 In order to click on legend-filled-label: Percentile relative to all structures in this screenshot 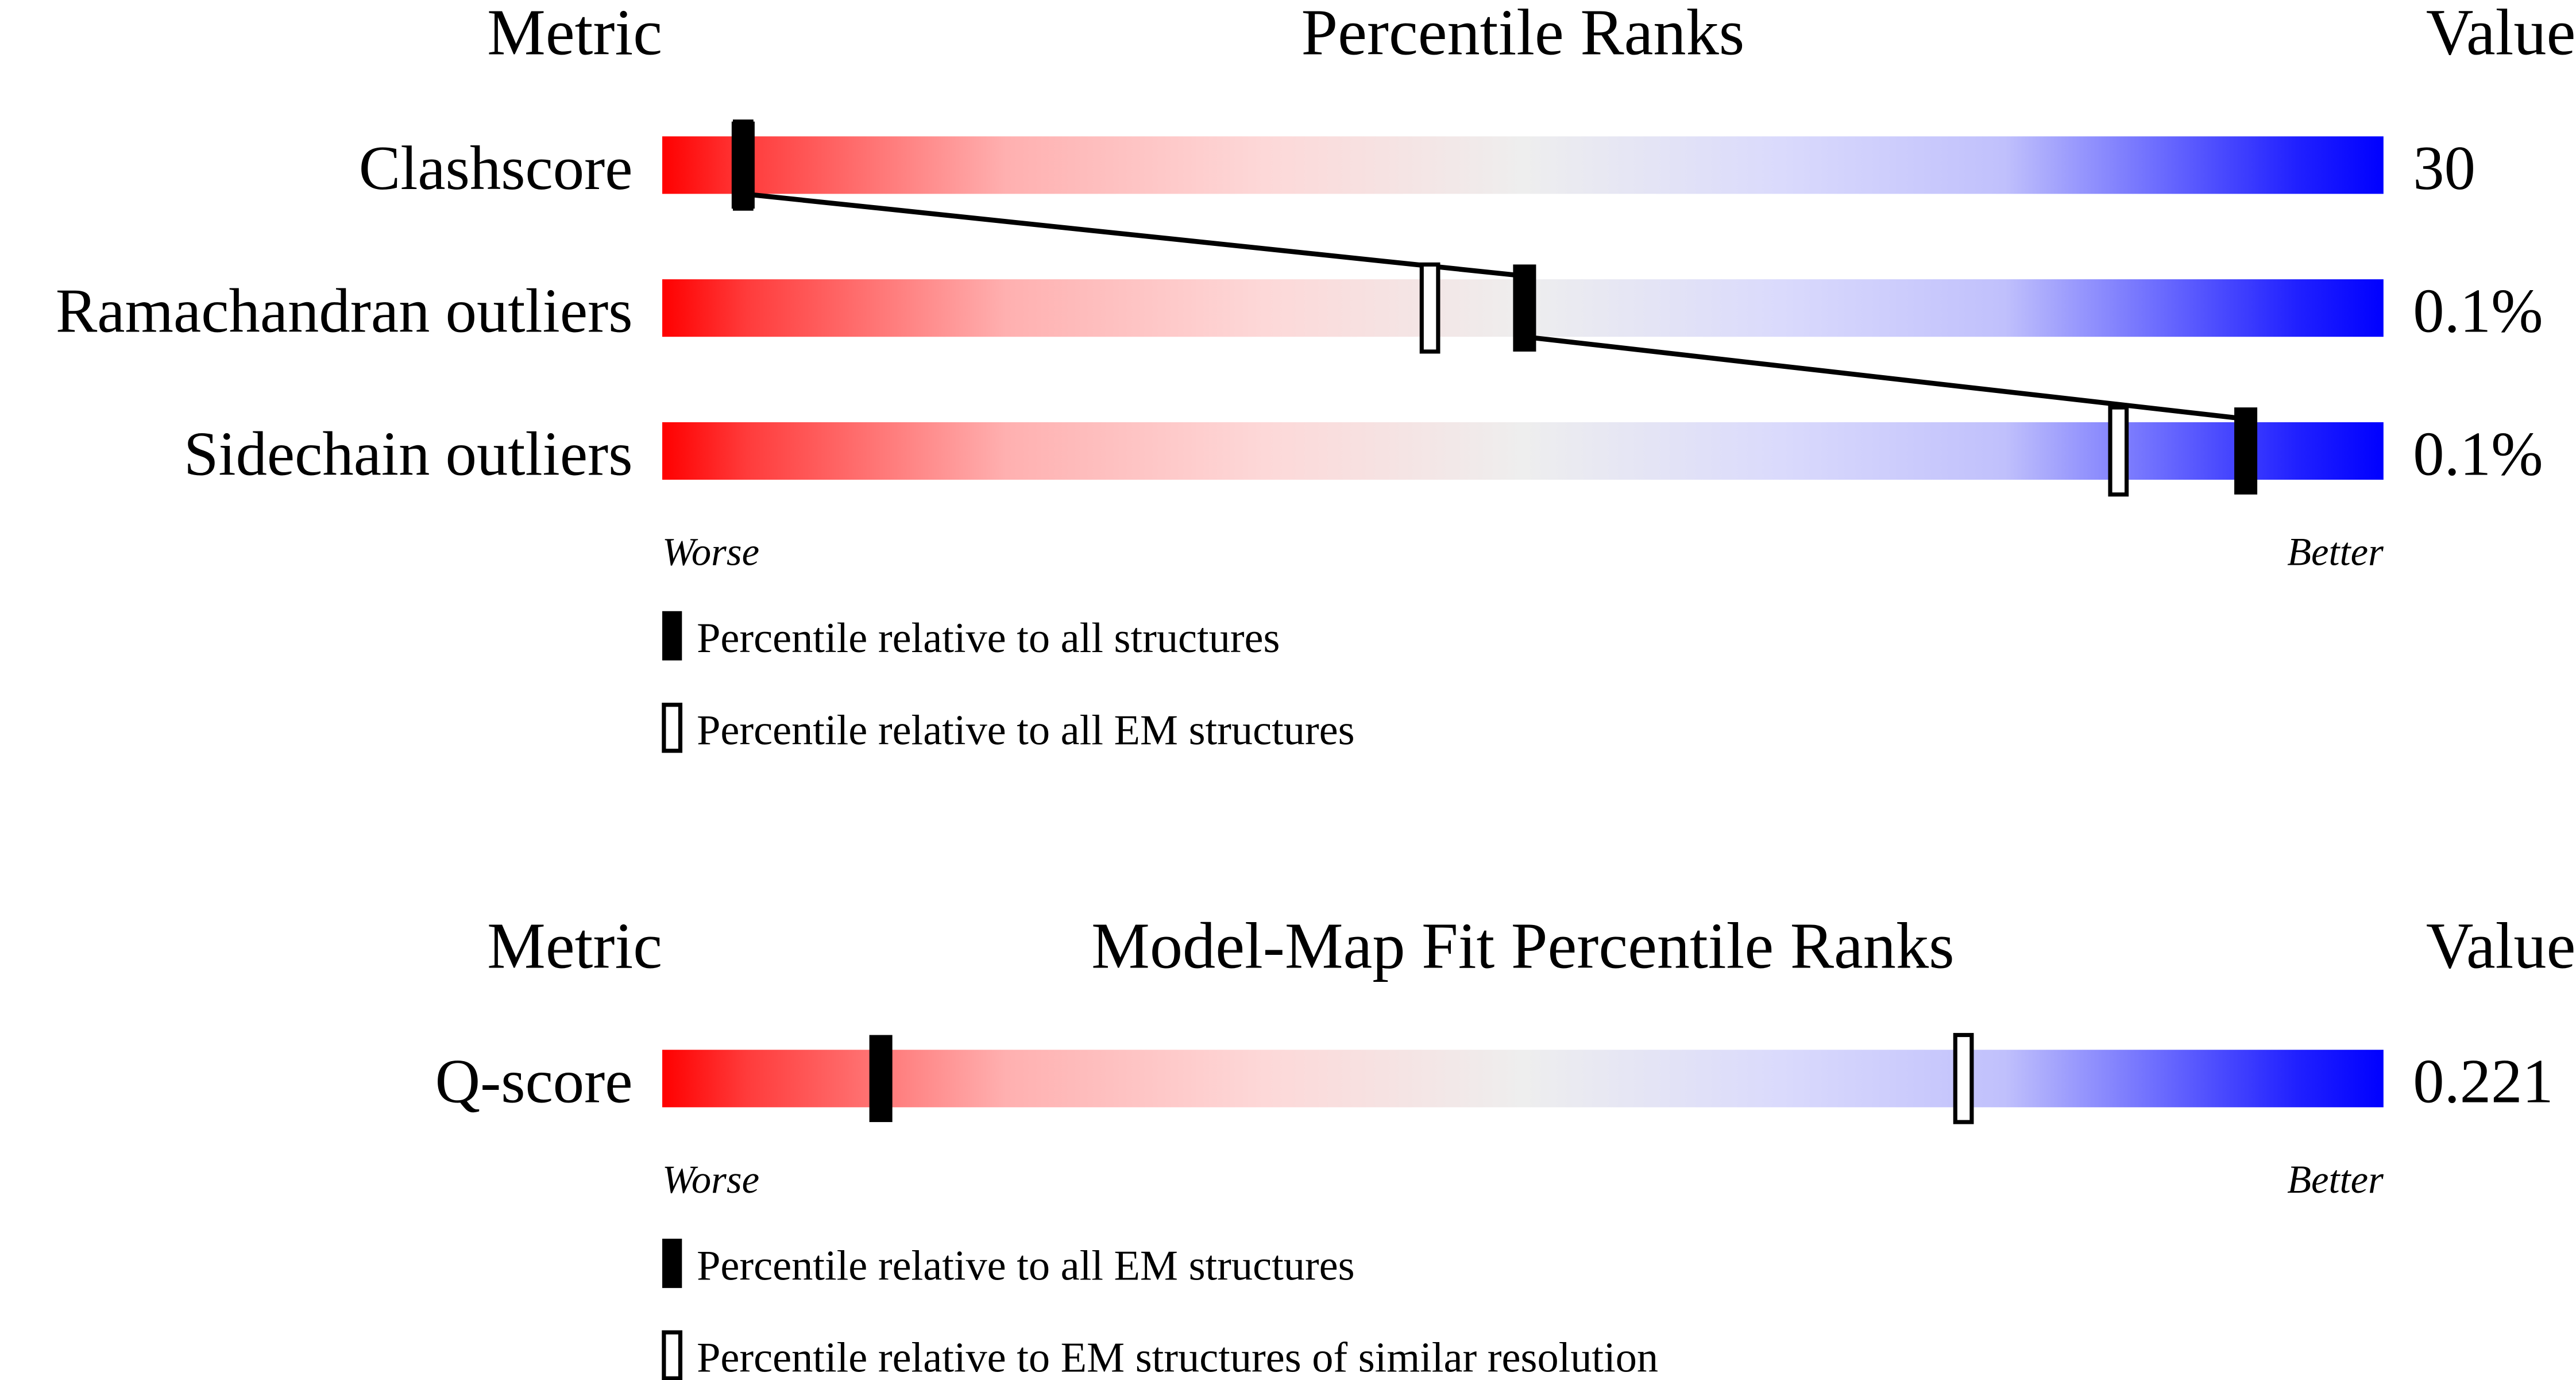, I will do `click(988, 638)`.